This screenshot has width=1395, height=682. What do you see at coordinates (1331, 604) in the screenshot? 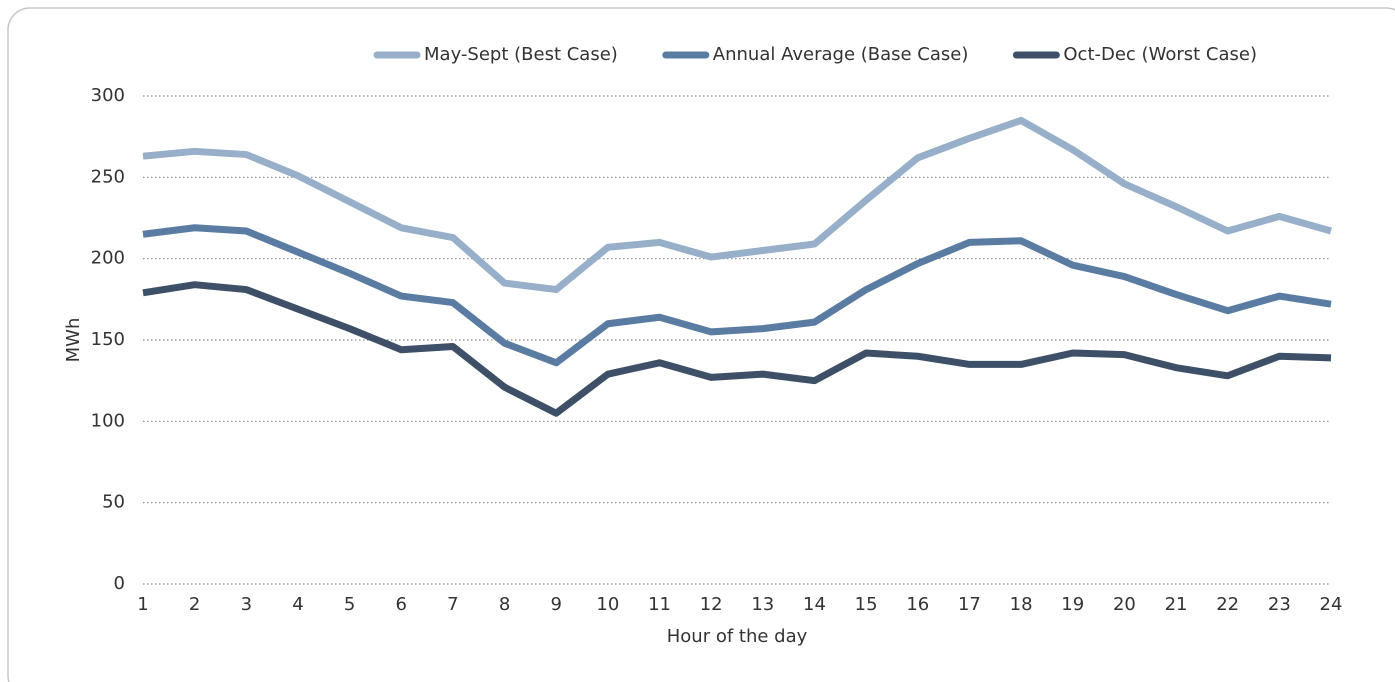
I see `x-tick-label: 24` at bounding box center [1331, 604].